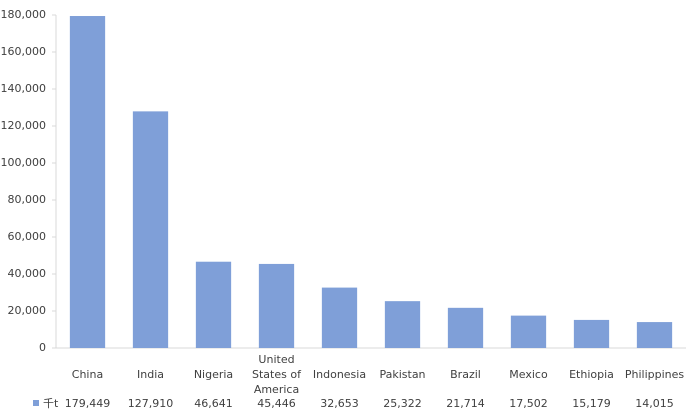 This screenshot has height=420, width=700. What do you see at coordinates (42, 347) in the screenshot?
I see `y-tick-label: 0` at bounding box center [42, 347].